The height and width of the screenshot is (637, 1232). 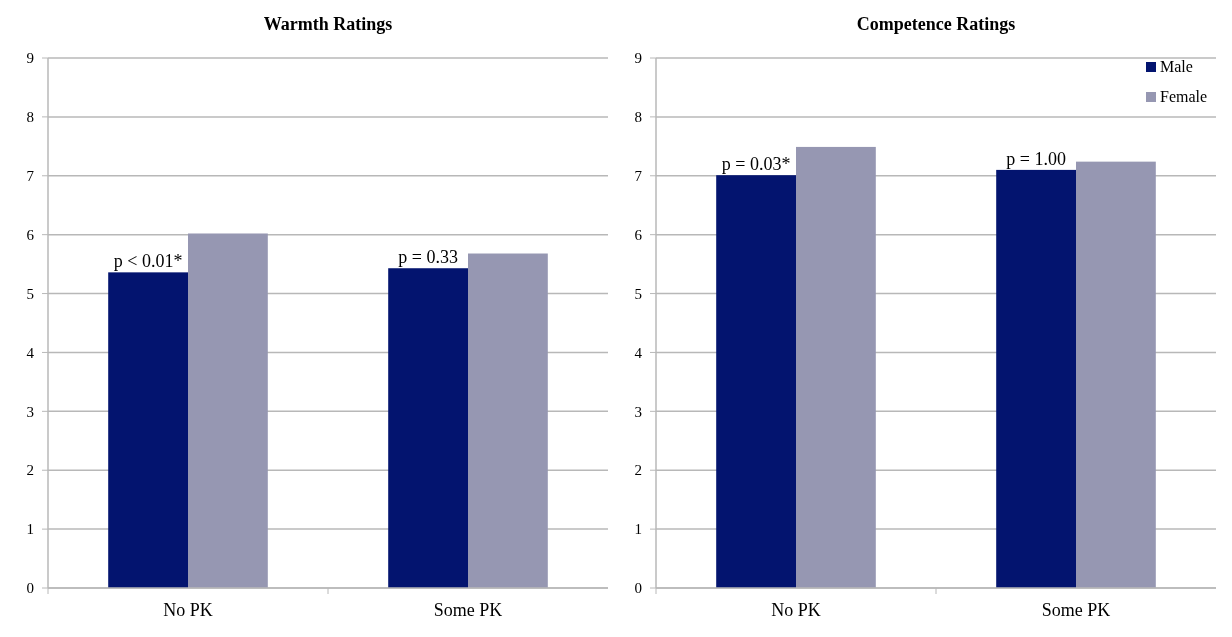 I want to click on annotation: p = 1.00, so click(x=1036, y=158).